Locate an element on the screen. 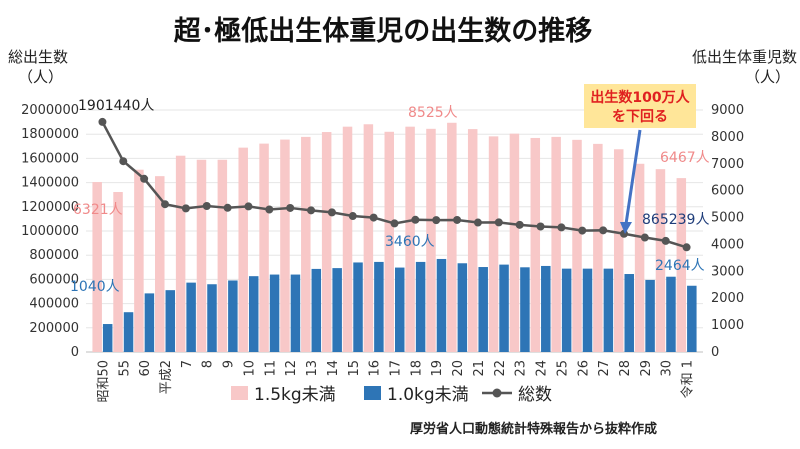  x-tick-label: 23 is located at coordinates (521, 368).